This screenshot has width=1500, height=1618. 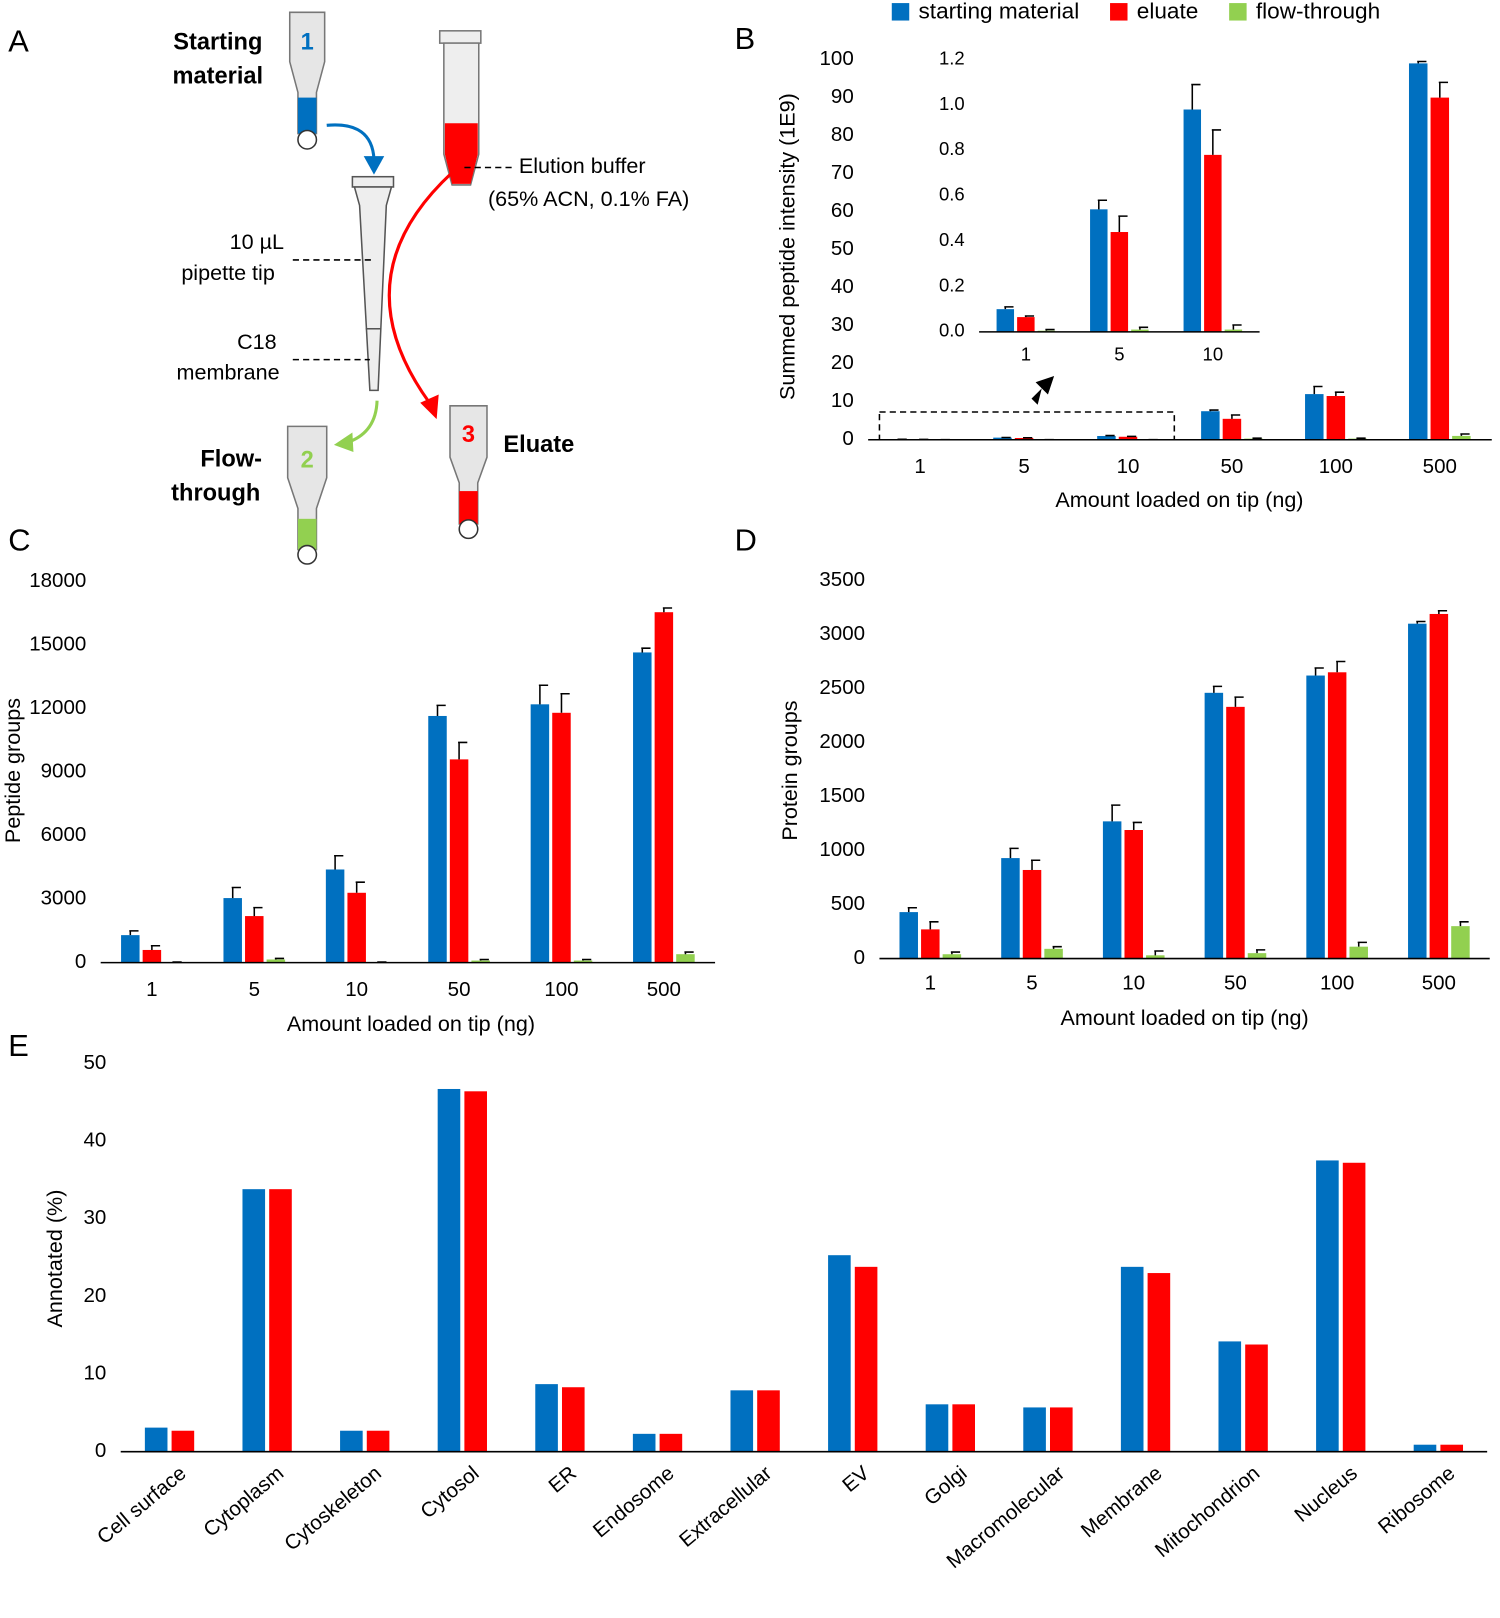 I want to click on x-tick-label: 500, so click(x=664, y=989).